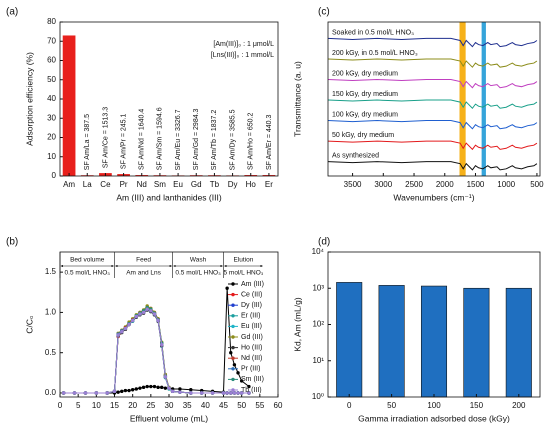 Image resolution: width=553 pixels, height=428 pixels. Describe the element at coordinates (278, 405) in the screenshot. I see `x-tick-label: 60` at that location.